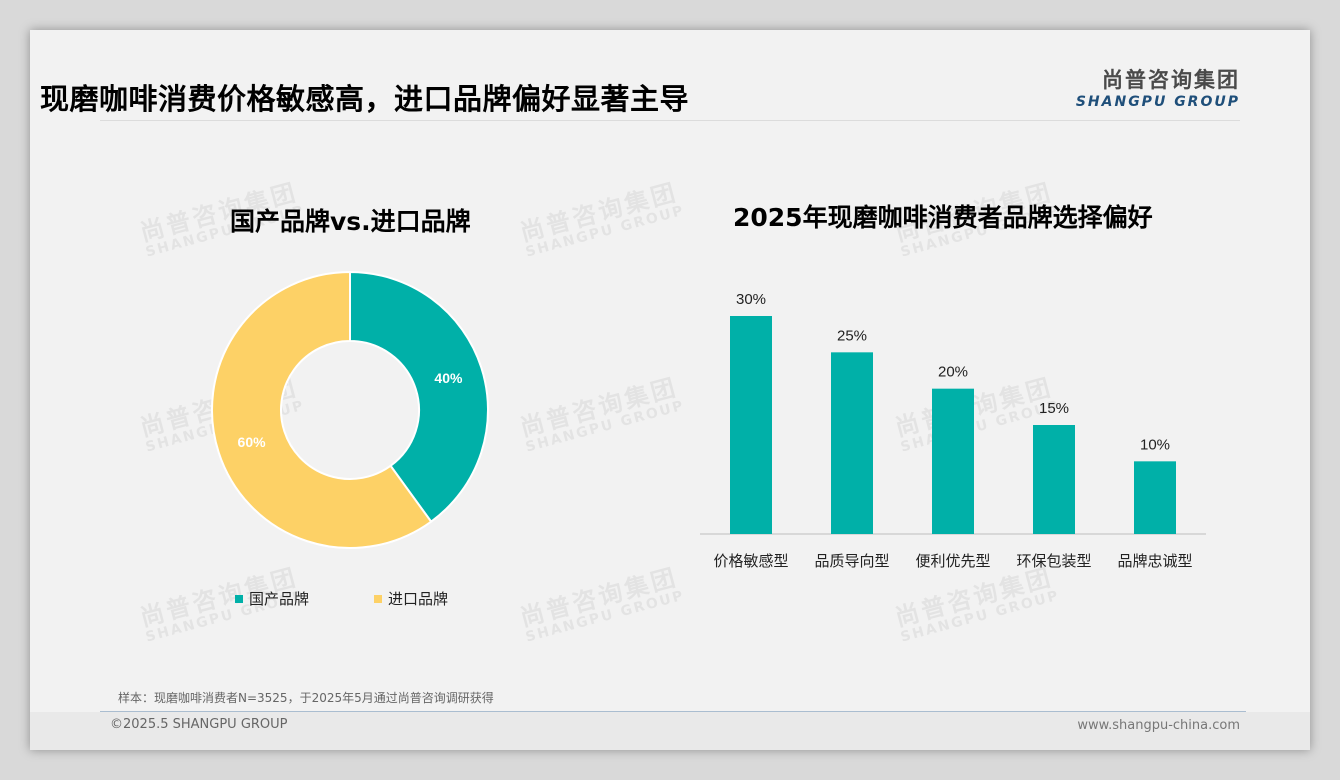 This screenshot has width=1340, height=780. Describe the element at coordinates (365, 99) in the screenshot. I see `page-title: 现磨咖啡消费价格敏感高，进口品牌偏好显著主导` at that location.